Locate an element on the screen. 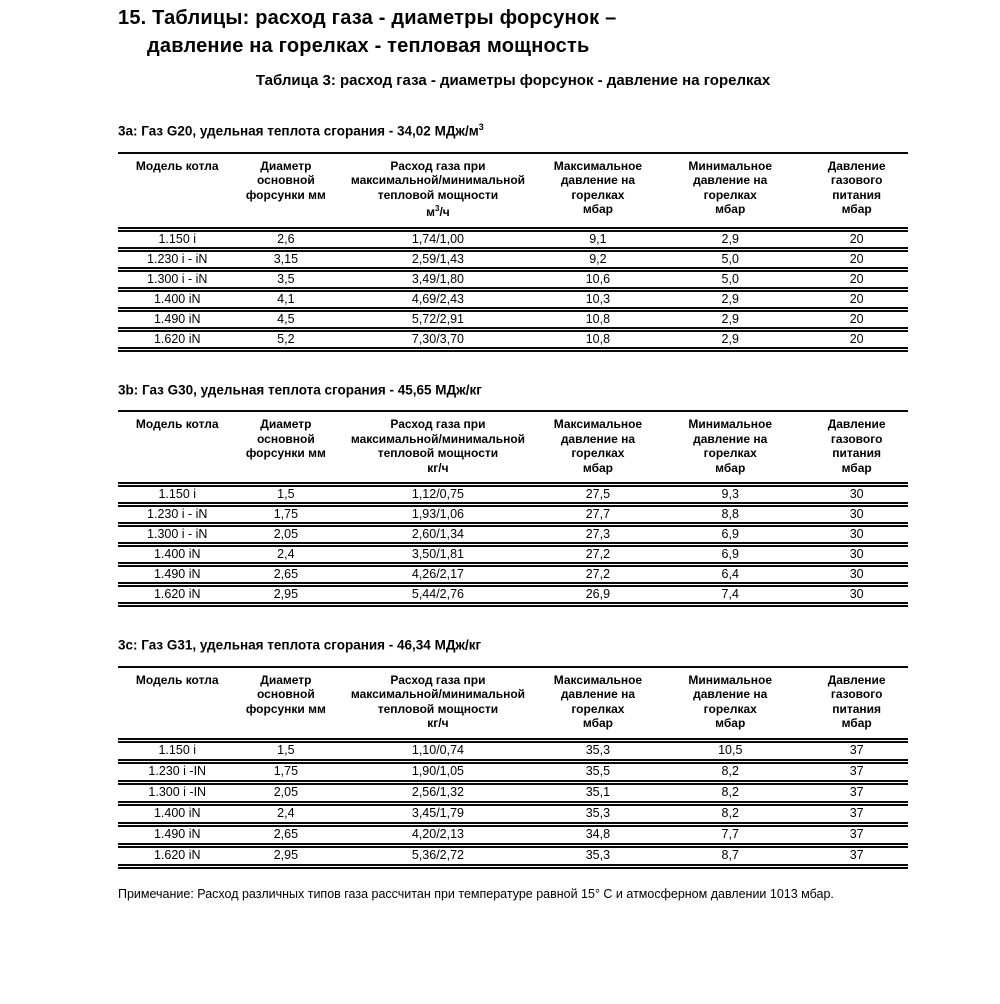 The image size is (1000, 1004). table-cell: 35,1 is located at coordinates (598, 794).